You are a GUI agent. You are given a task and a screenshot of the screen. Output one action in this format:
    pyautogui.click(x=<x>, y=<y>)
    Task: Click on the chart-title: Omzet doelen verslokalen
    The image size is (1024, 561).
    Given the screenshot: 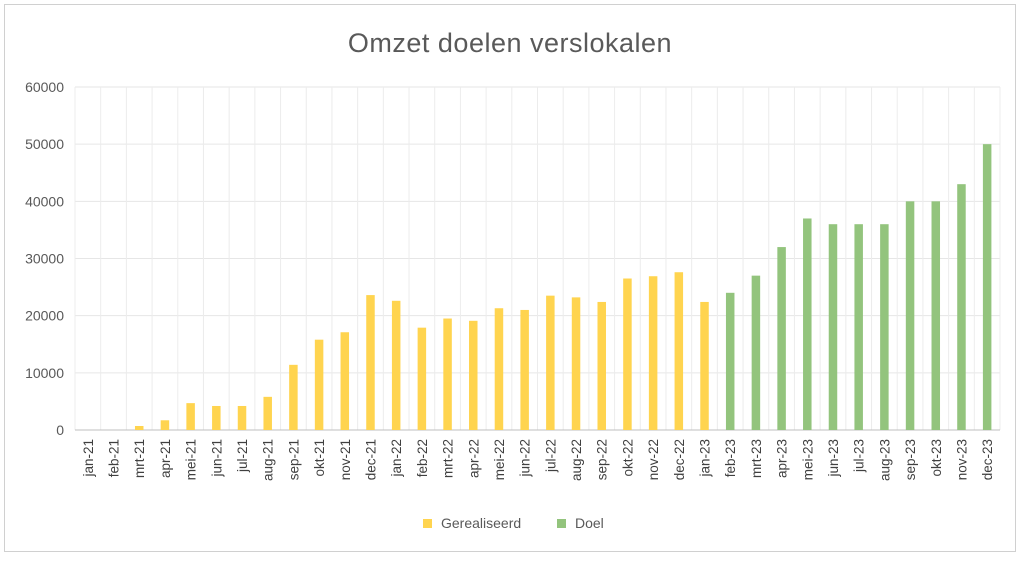 What is the action you would take?
    pyautogui.click(x=510, y=43)
    